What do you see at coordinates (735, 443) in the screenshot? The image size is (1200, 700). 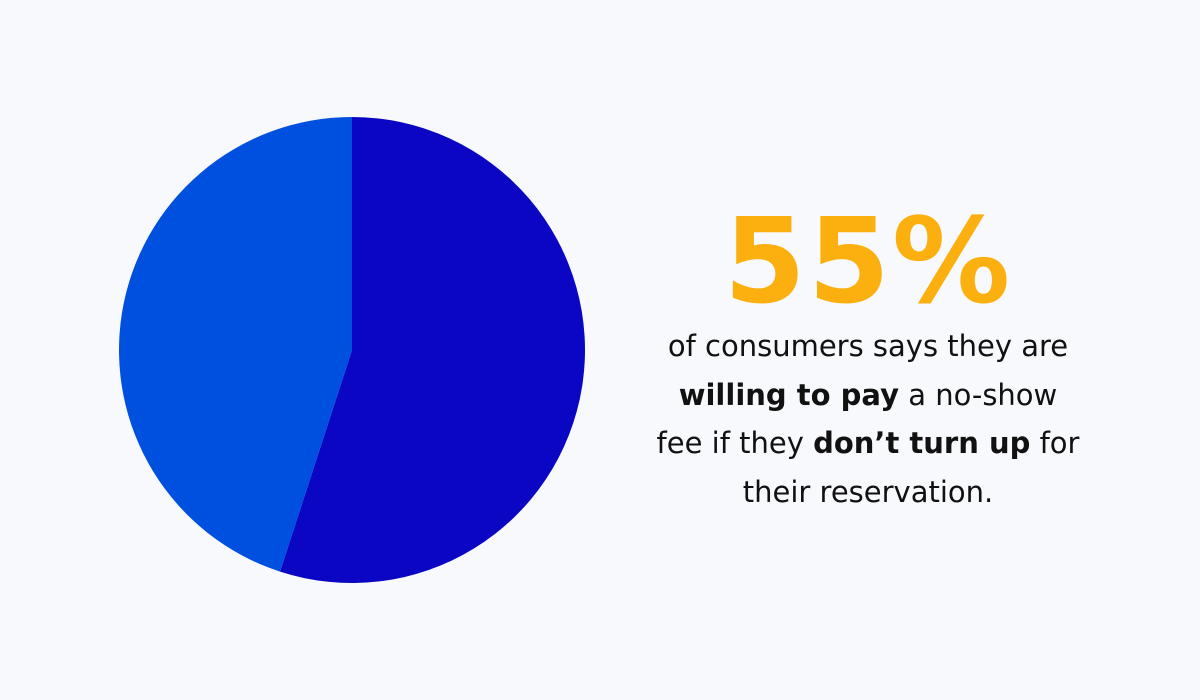 I see `caption-text: fee if they` at bounding box center [735, 443].